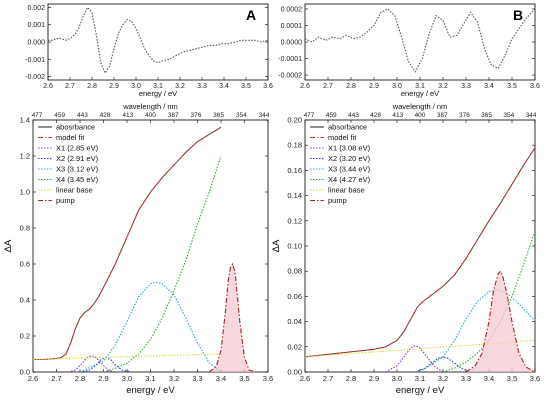 Image resolution: width=550 pixels, height=405 pixels. I want to click on legend-entry: X1 (2.85 eV), so click(77, 148).